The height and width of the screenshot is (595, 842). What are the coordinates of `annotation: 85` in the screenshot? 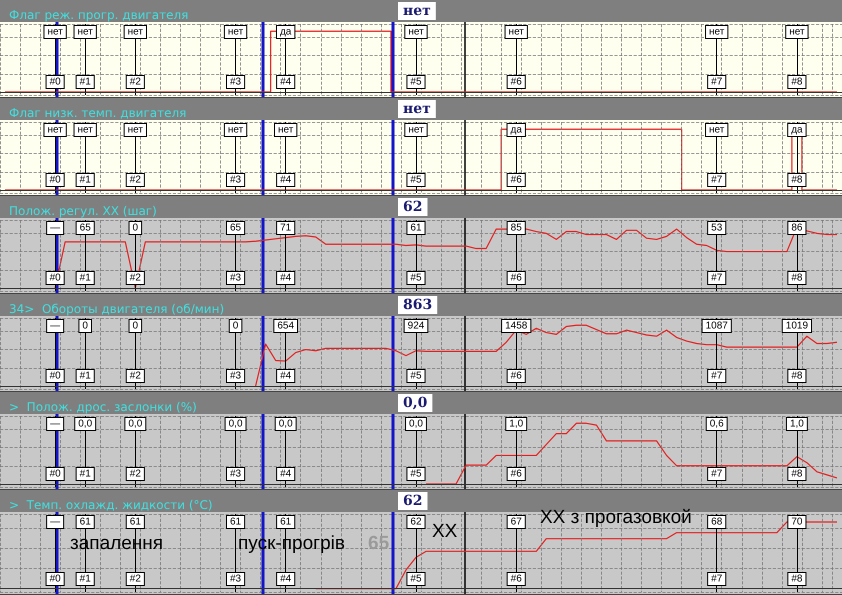 It's located at (516, 228).